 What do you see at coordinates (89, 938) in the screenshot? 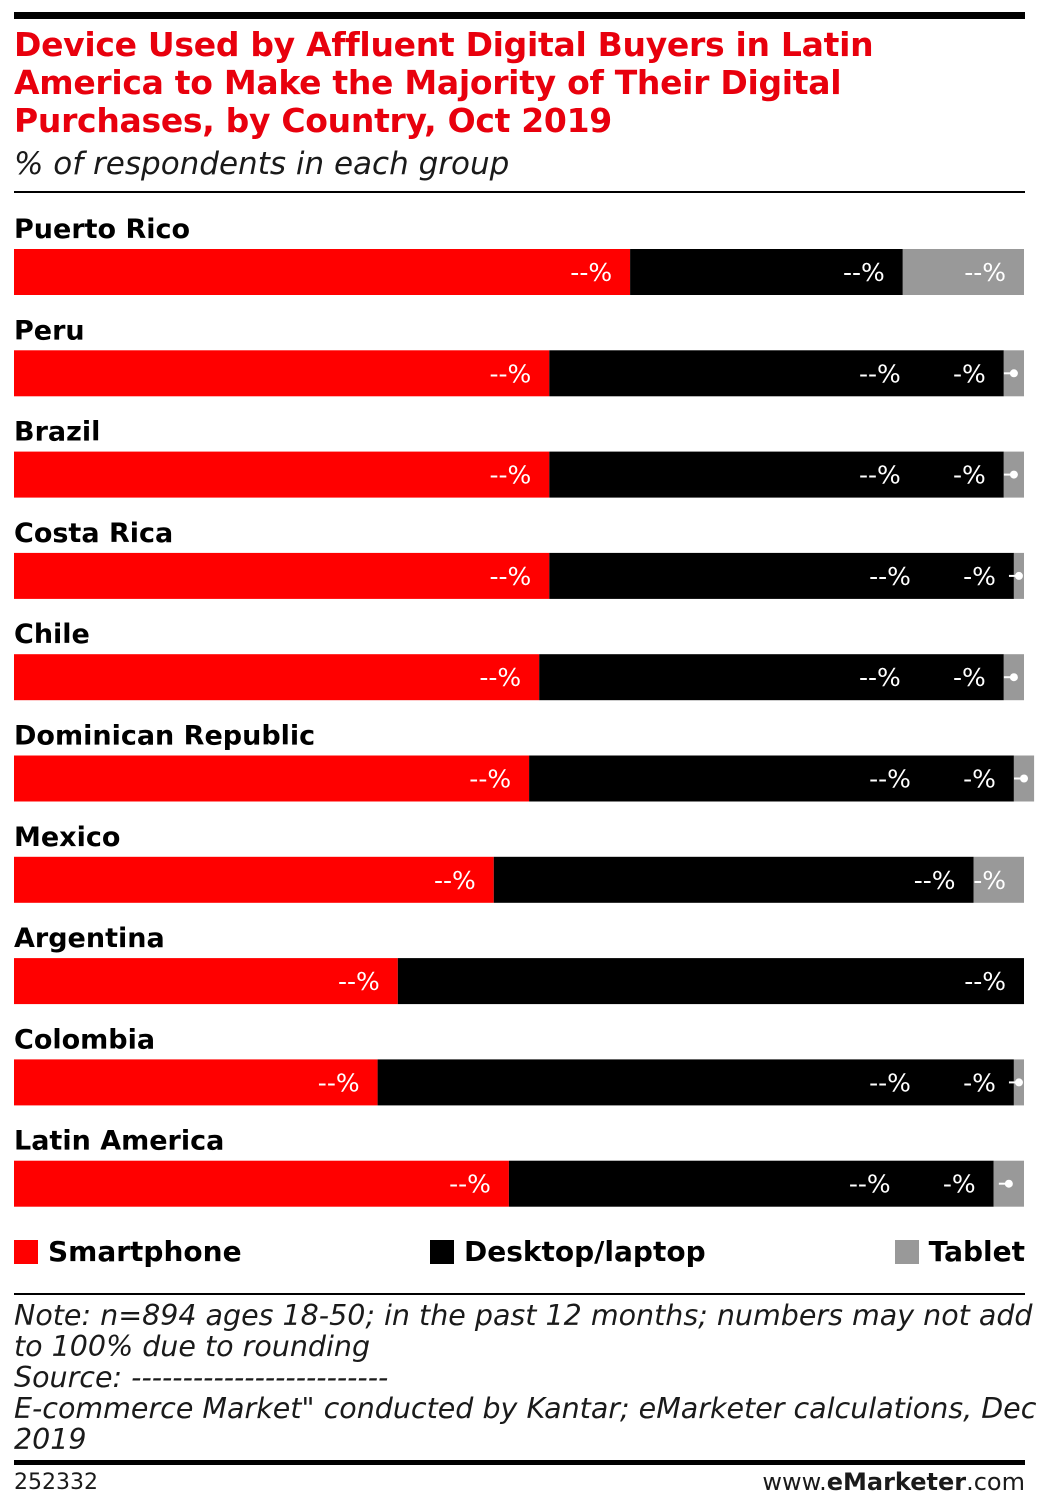
I see `category-label: Argentina` at bounding box center [89, 938].